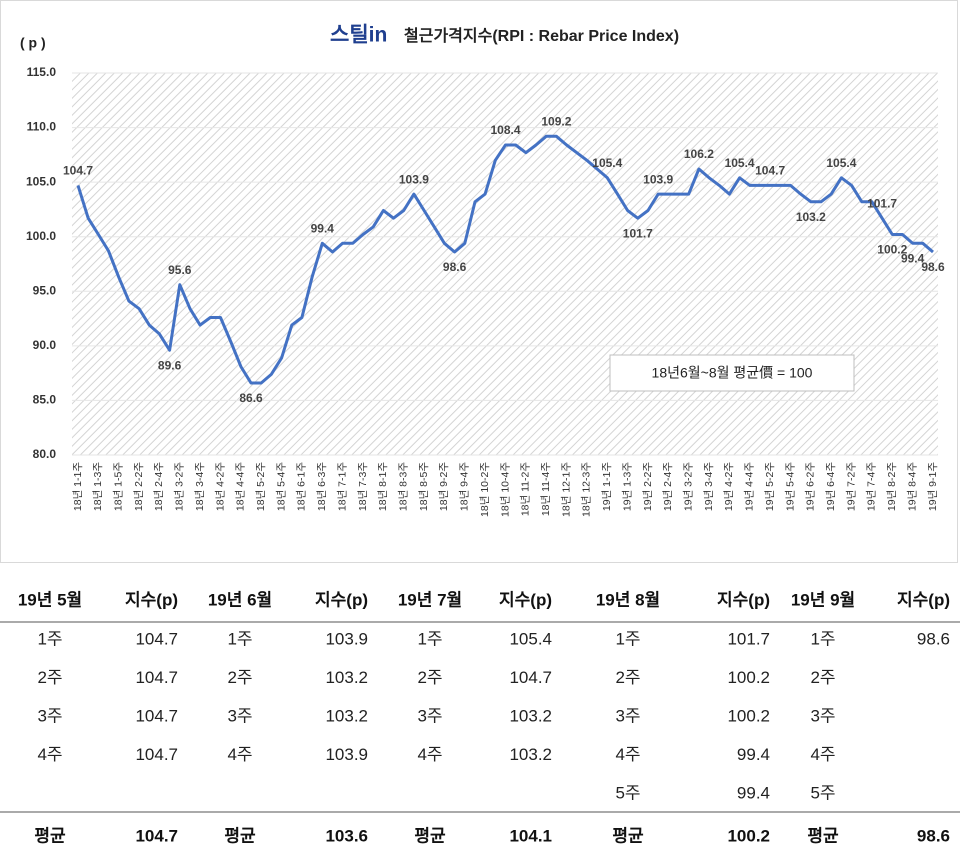 This screenshot has height=858, width=960. What do you see at coordinates (45, 345) in the screenshot?
I see `y-tick-label: 90.0` at bounding box center [45, 345].